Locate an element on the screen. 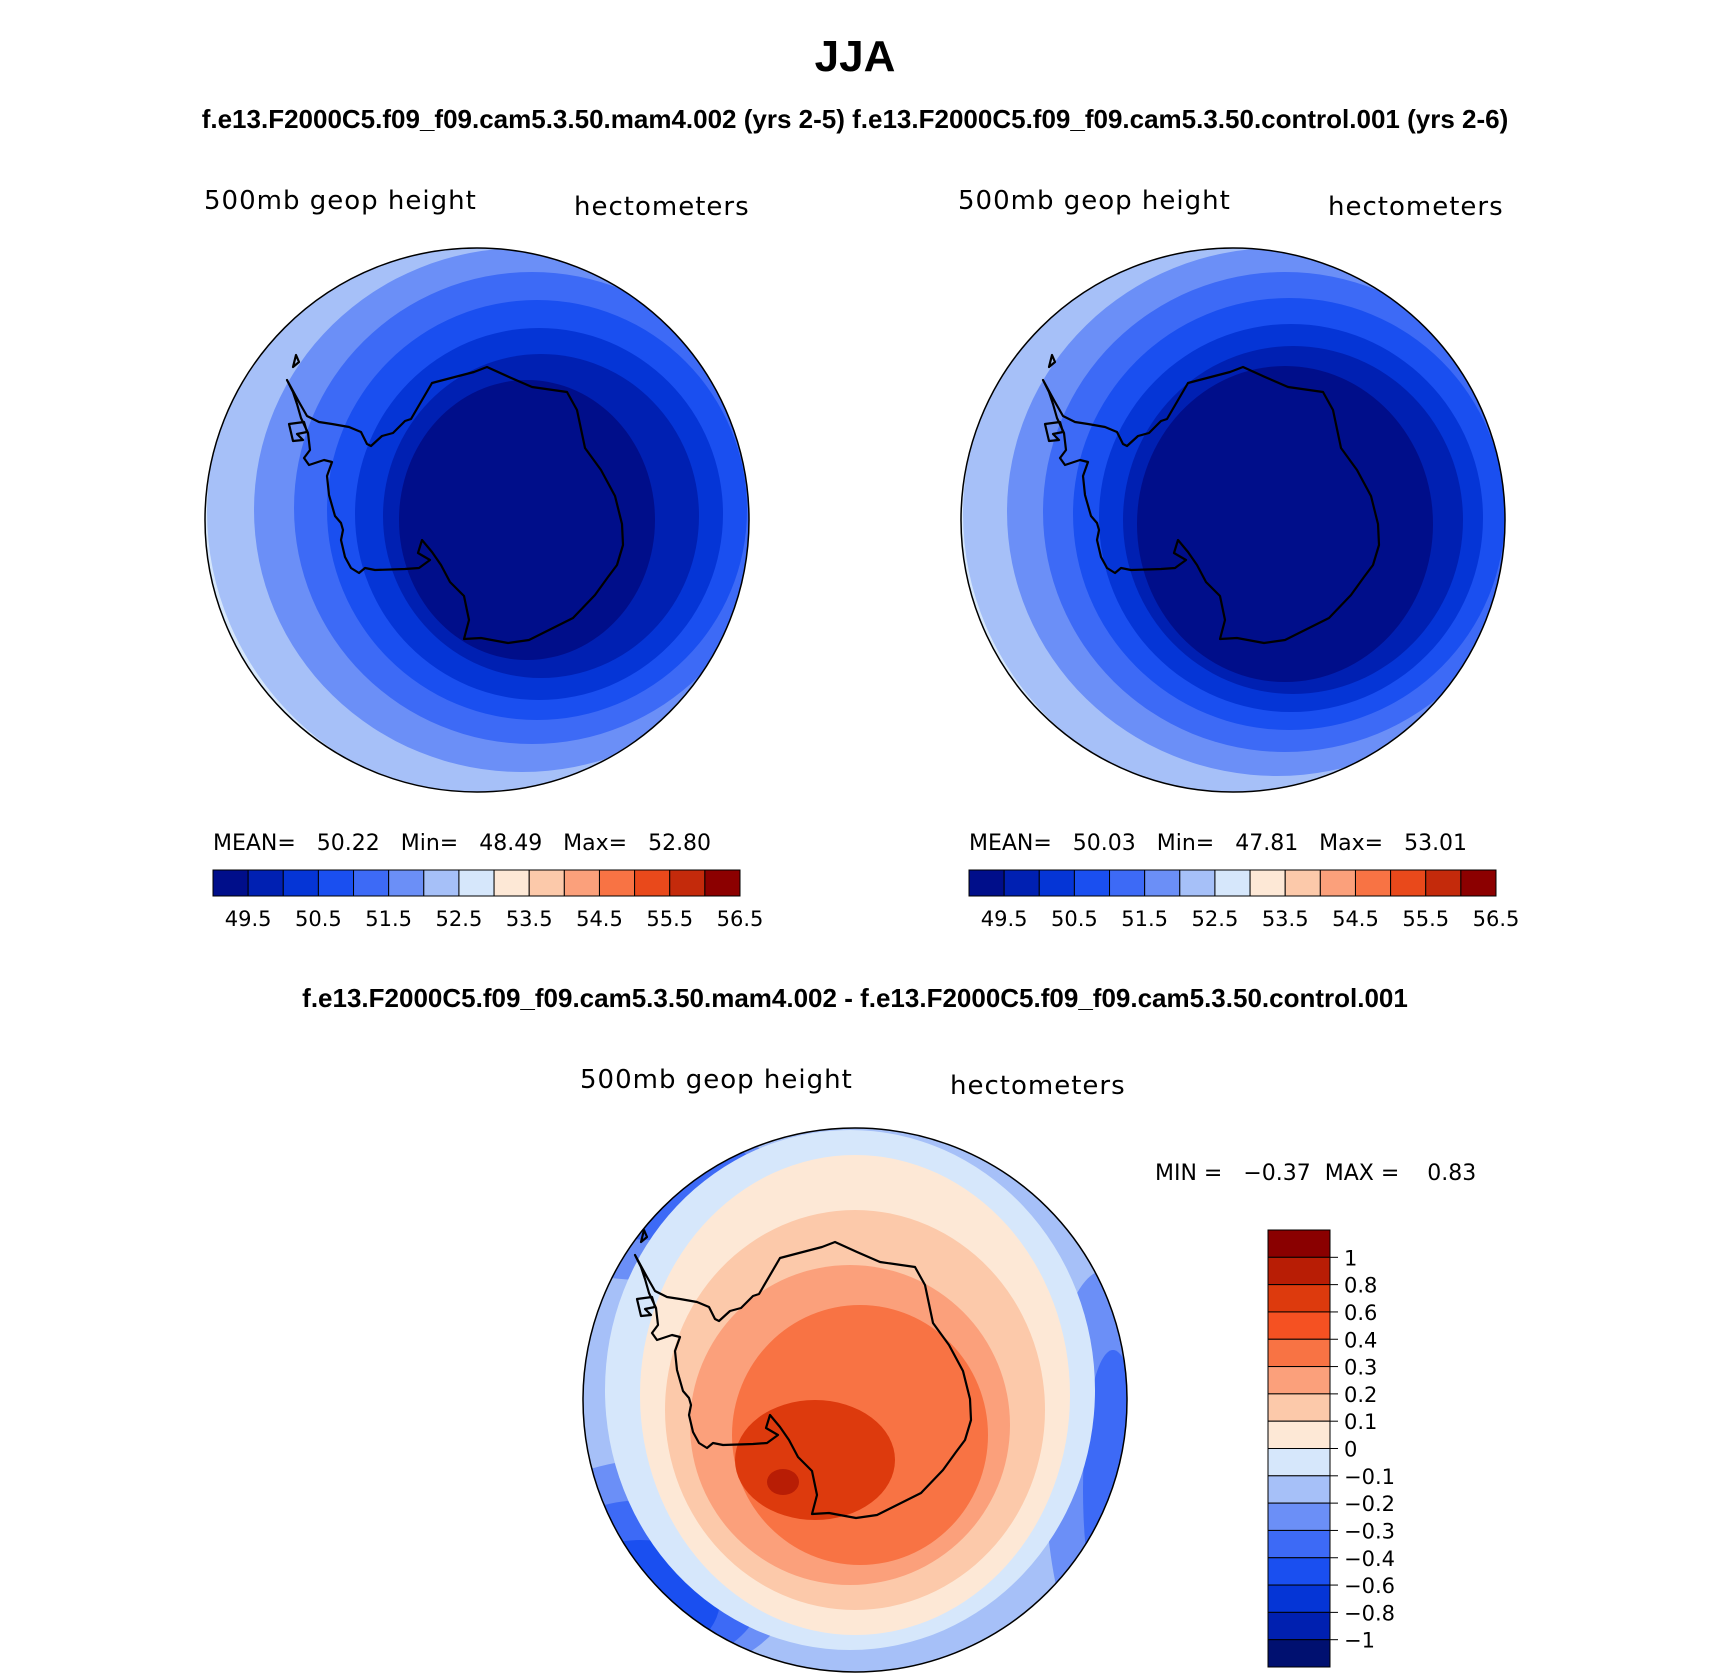  panel1-stats: MEAN= 50.22 Min= 48.49 Max= 52.80 is located at coordinates (462, 843).